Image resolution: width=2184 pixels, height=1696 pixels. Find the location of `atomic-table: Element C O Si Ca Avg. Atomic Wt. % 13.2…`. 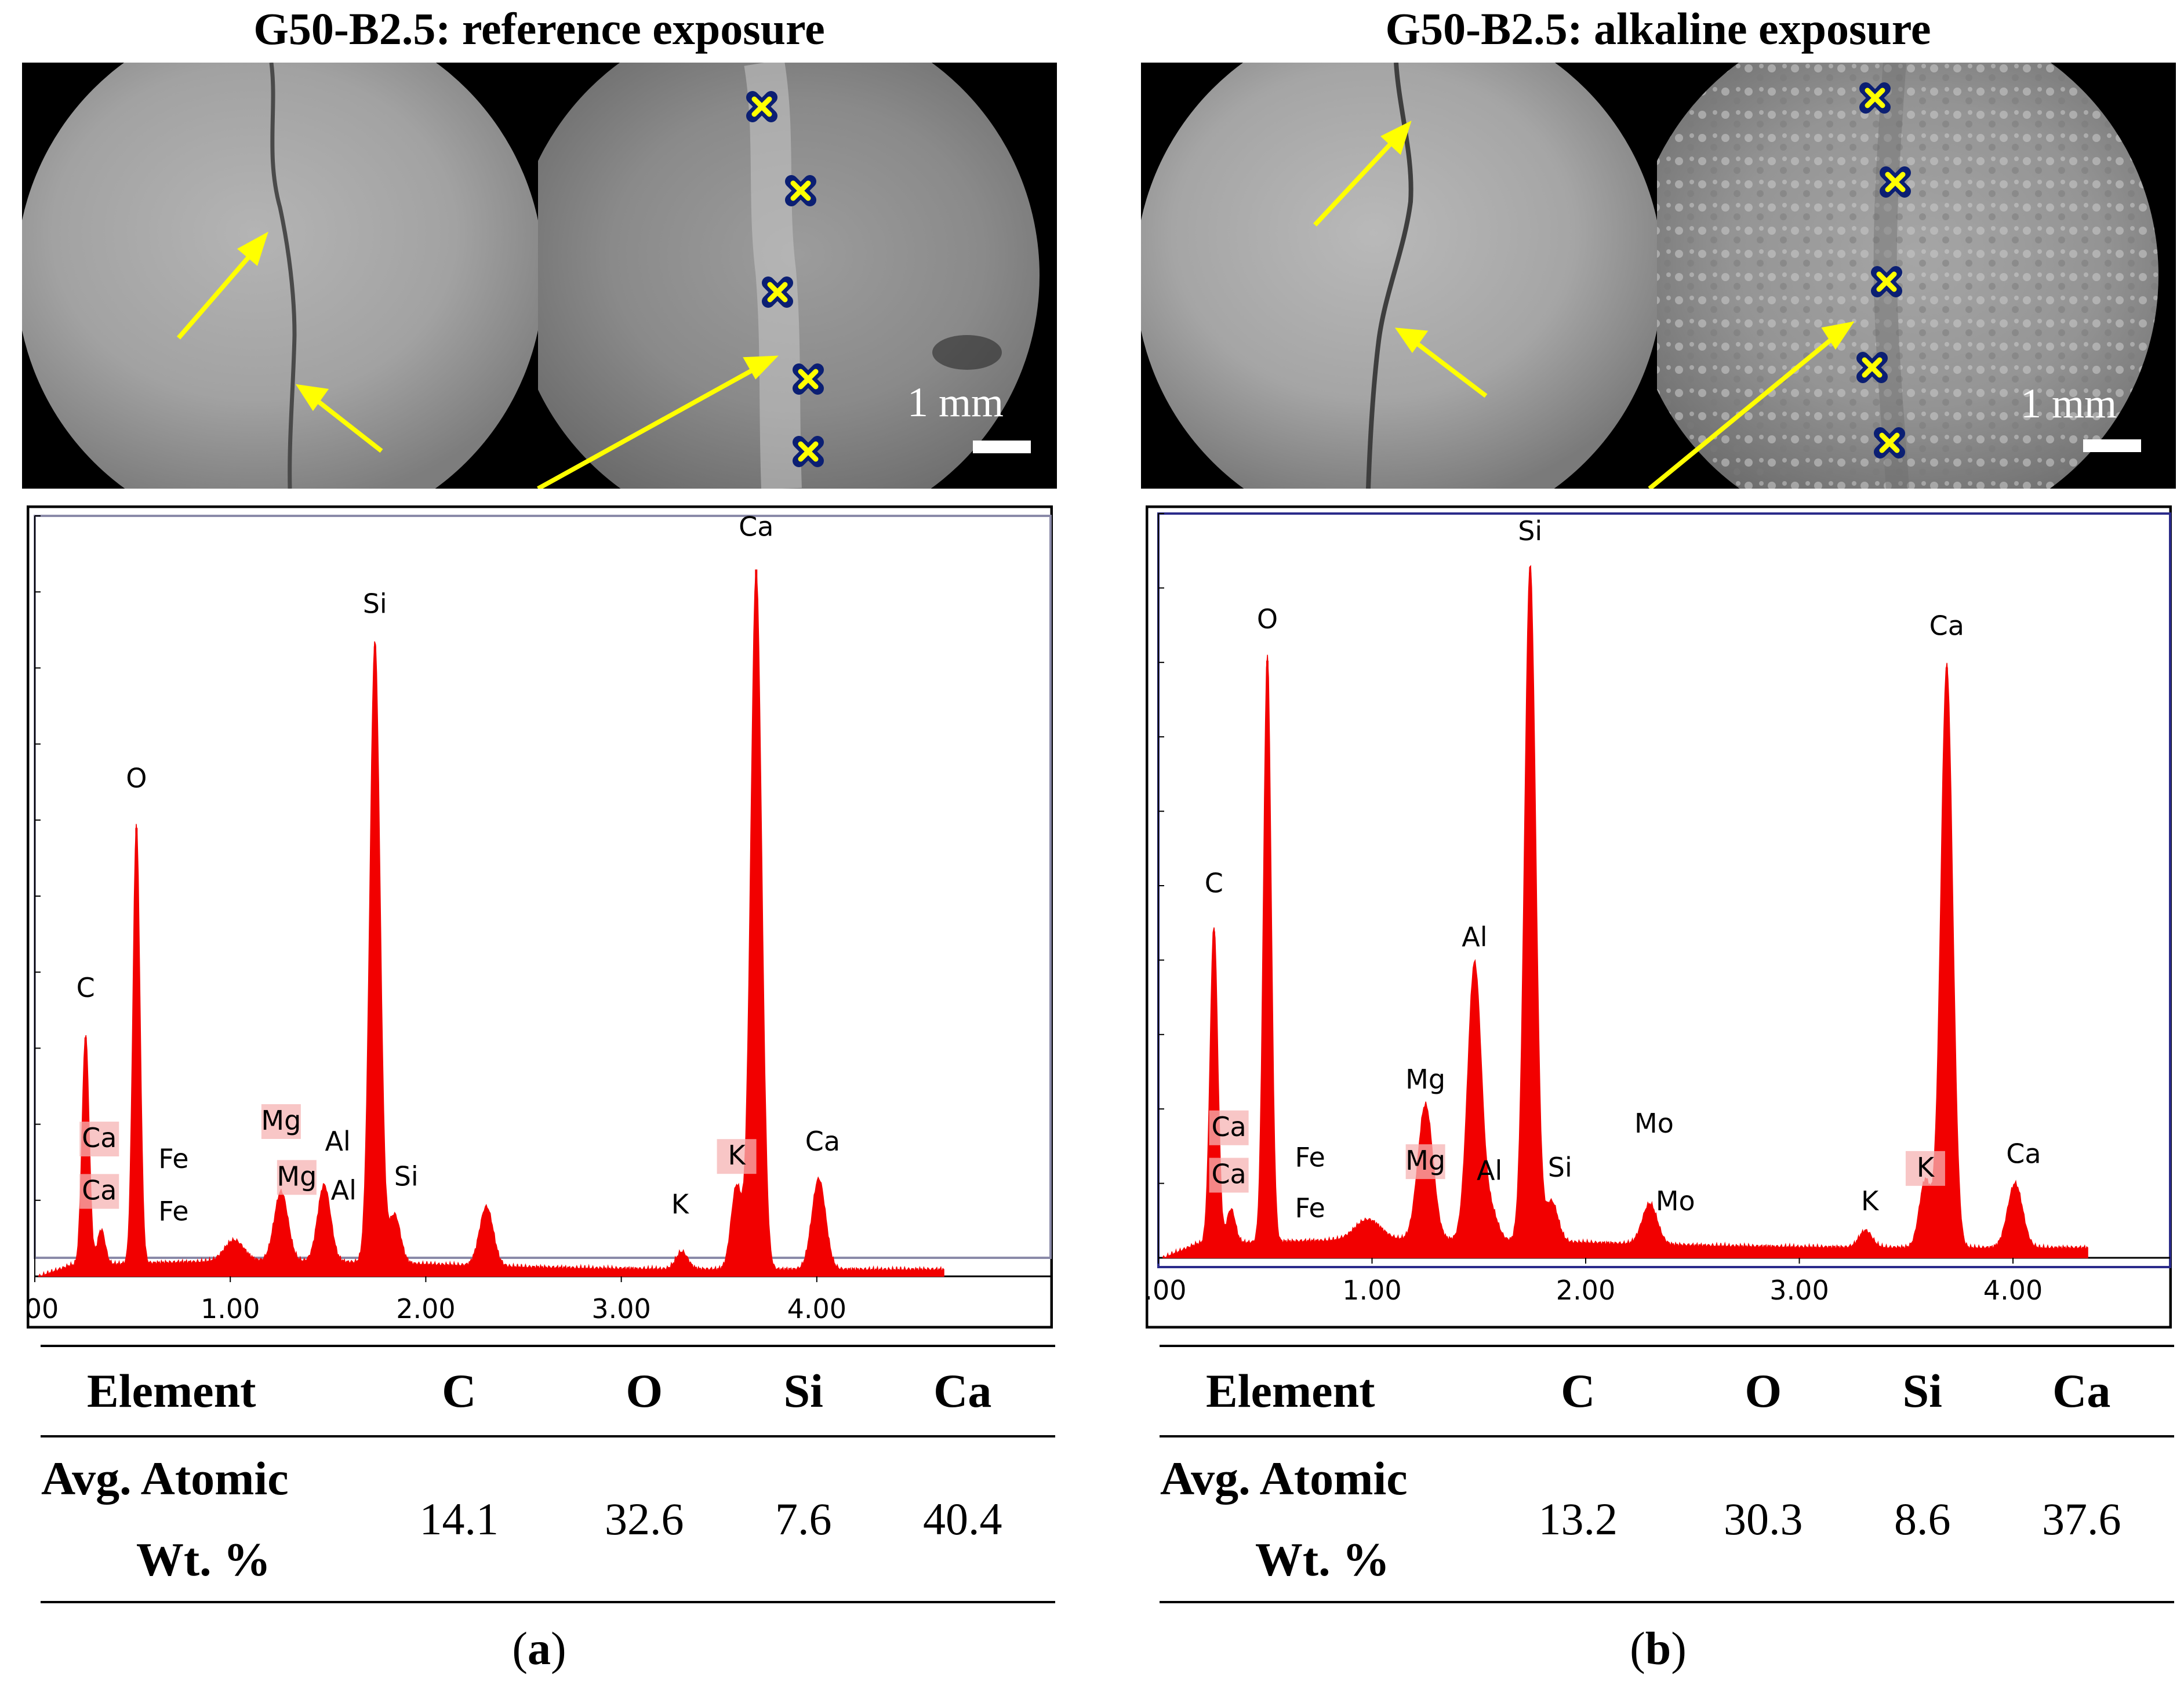

atomic-table: Element C O Si Ca Avg. Atomic Wt. % 13.2… is located at coordinates (1667, 1474).